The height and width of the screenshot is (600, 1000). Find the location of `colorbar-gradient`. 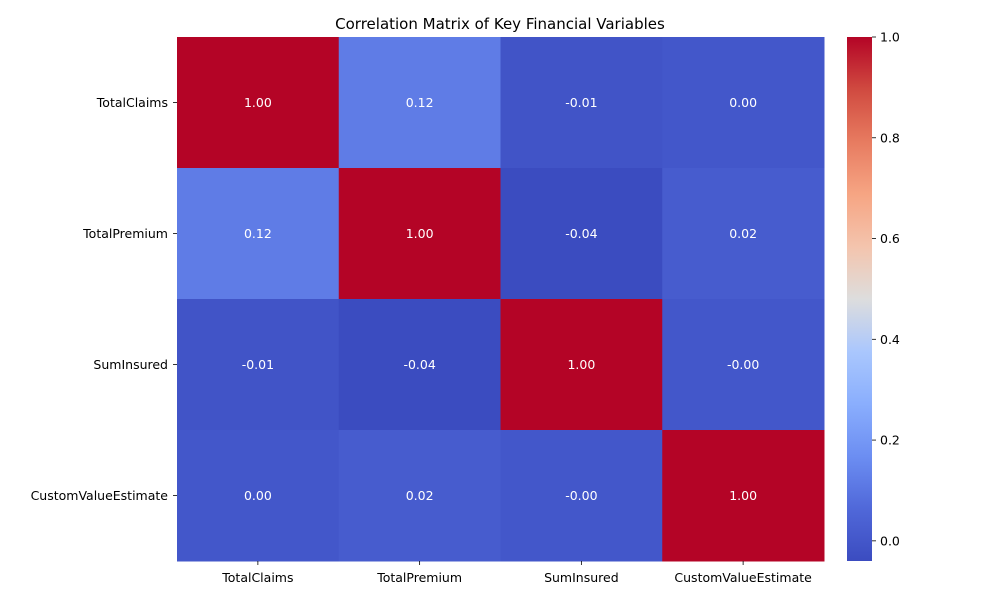

colorbar-gradient is located at coordinates (859, 299).